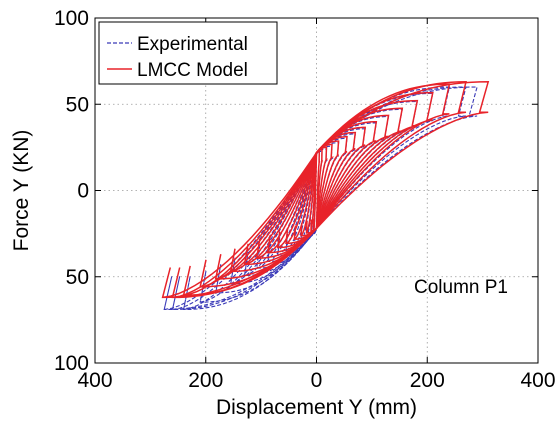  I want to click on chart-annotation: Column P1, so click(461, 287).